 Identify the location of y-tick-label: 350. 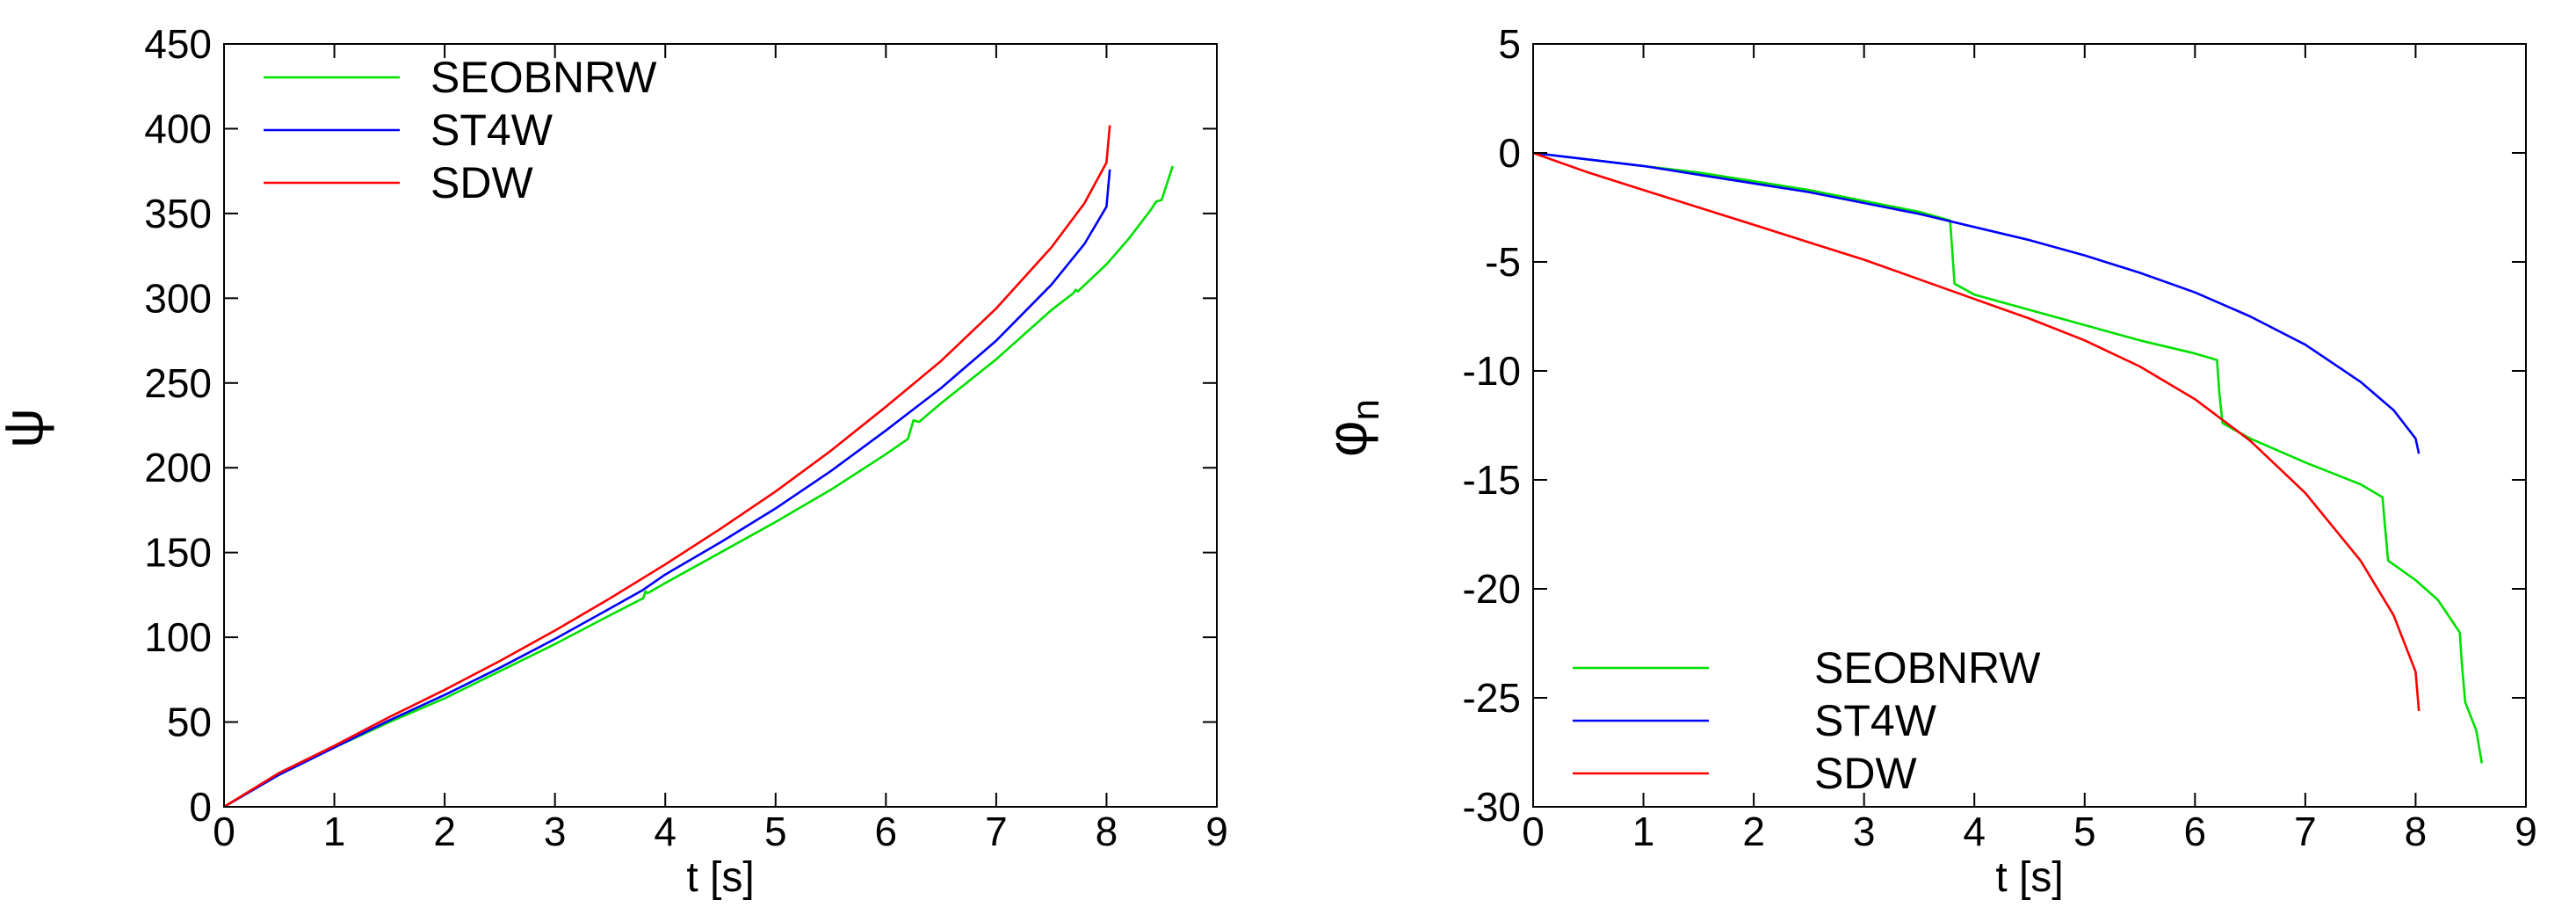
(178, 213).